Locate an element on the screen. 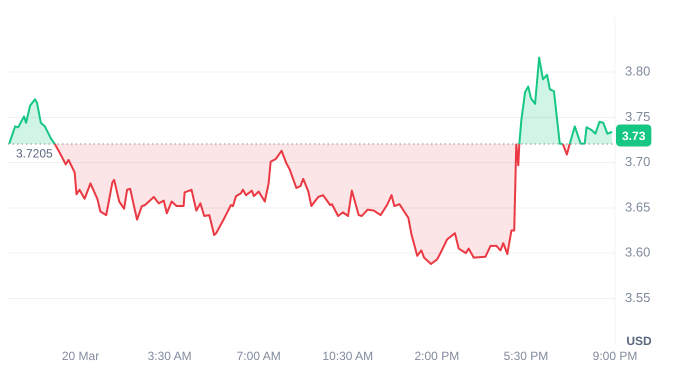 This screenshot has height=374, width=673. x-tick-label: 5:30 PM is located at coordinates (526, 356).